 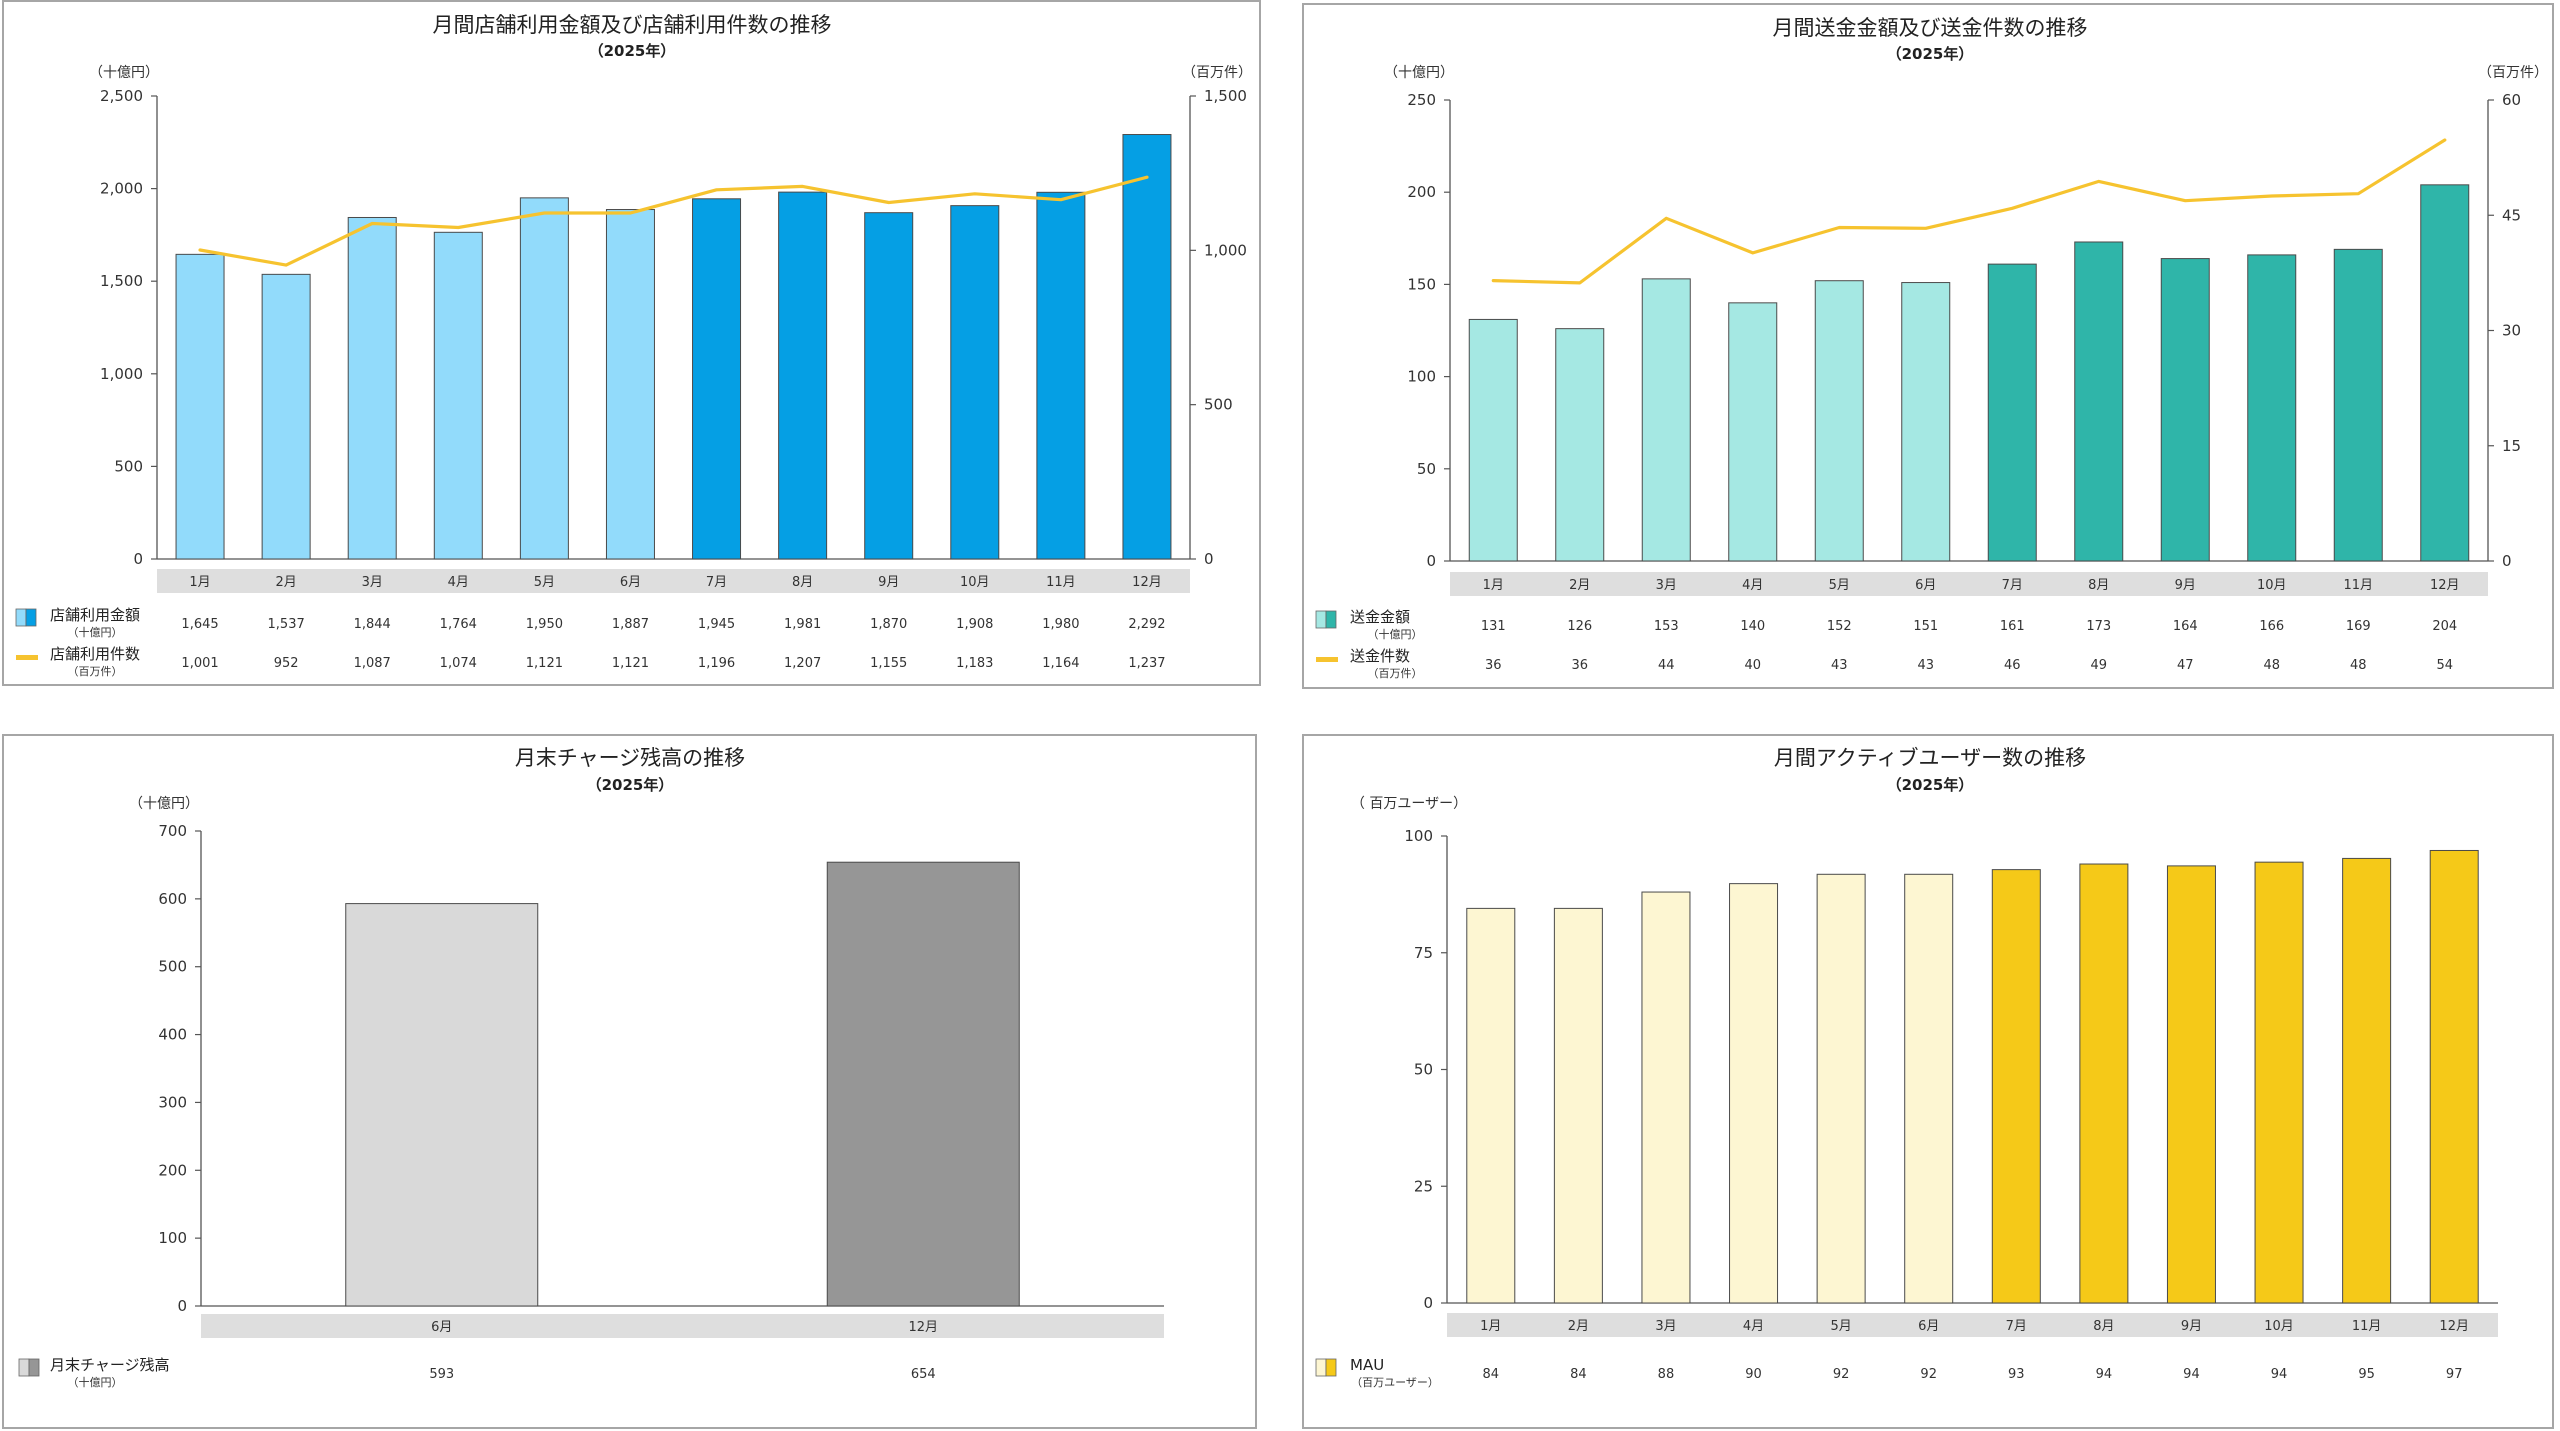 I want to click on x-axis-category-label: 11月, so click(x=1061, y=582).